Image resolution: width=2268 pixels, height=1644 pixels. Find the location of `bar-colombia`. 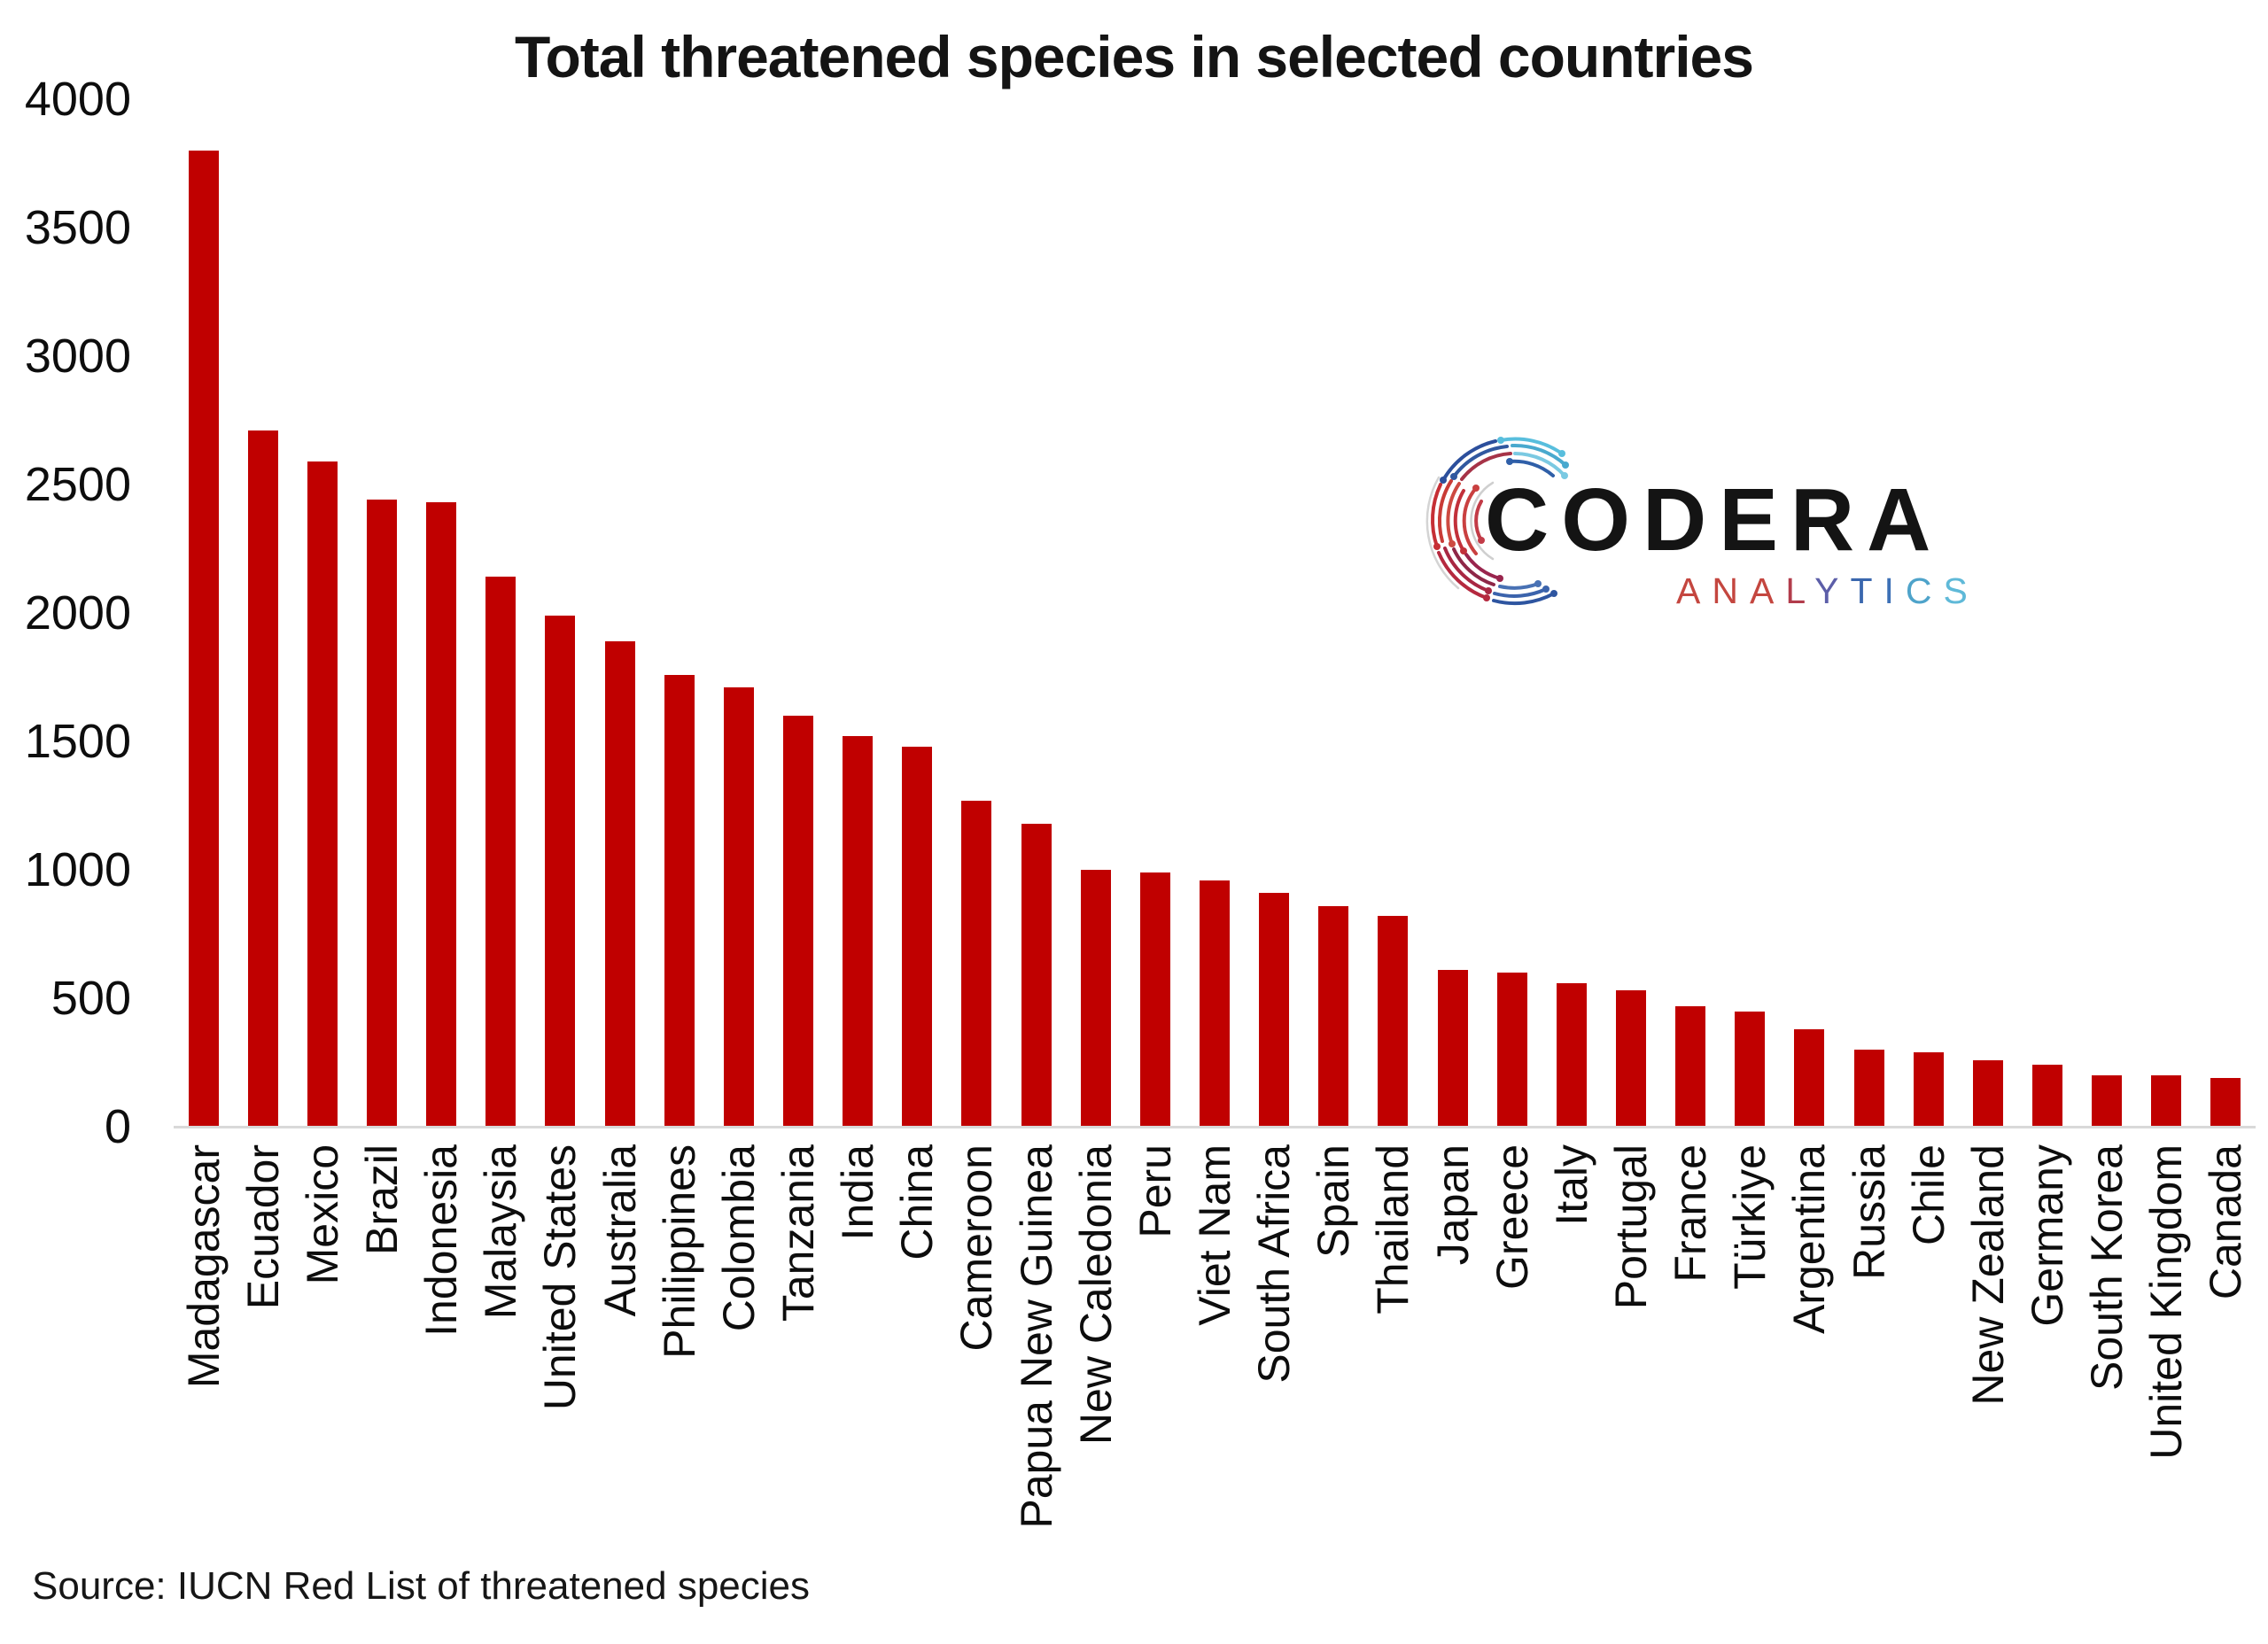

bar-colombia is located at coordinates (738, 907).